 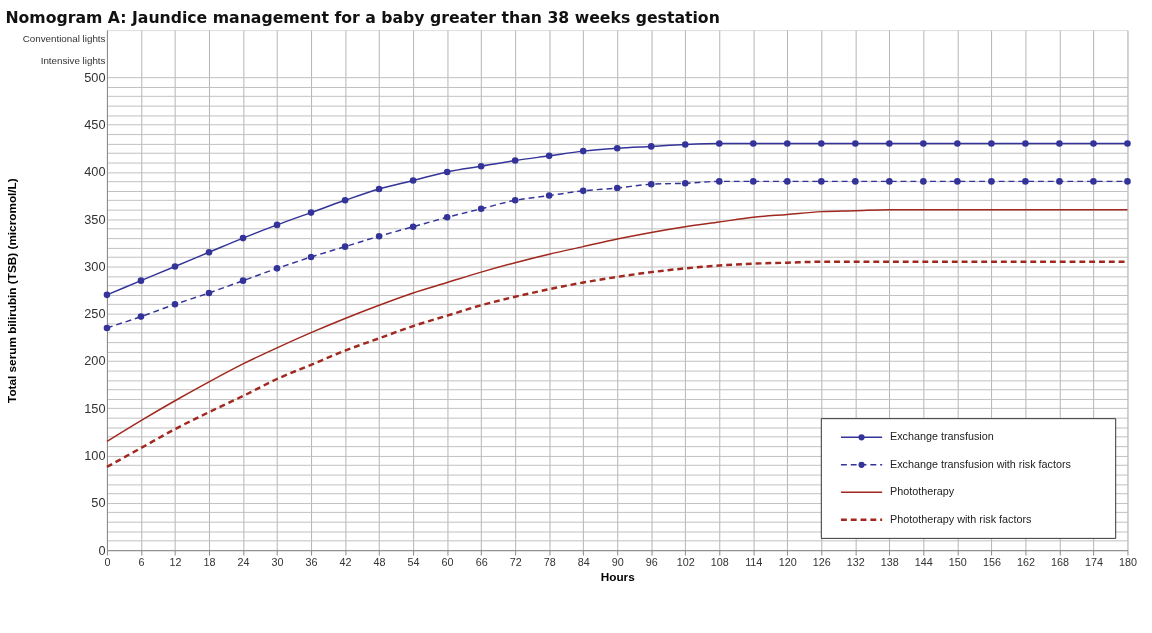 What do you see at coordinates (379, 562) in the screenshot?
I see `x-tick-label: 48` at bounding box center [379, 562].